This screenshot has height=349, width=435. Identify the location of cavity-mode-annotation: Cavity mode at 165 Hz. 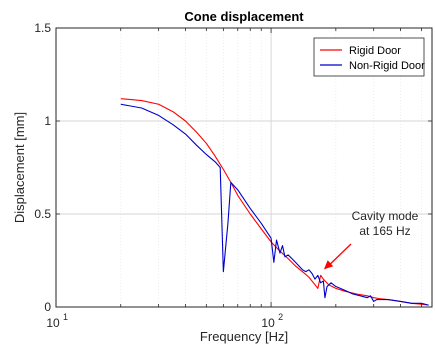
(371, 239).